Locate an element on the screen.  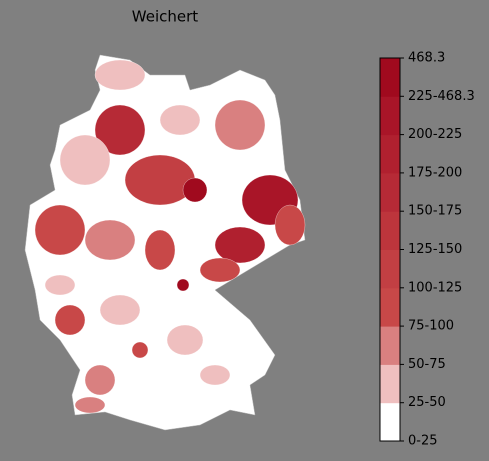
colorbar-label: 200-225 is located at coordinates (435, 134).